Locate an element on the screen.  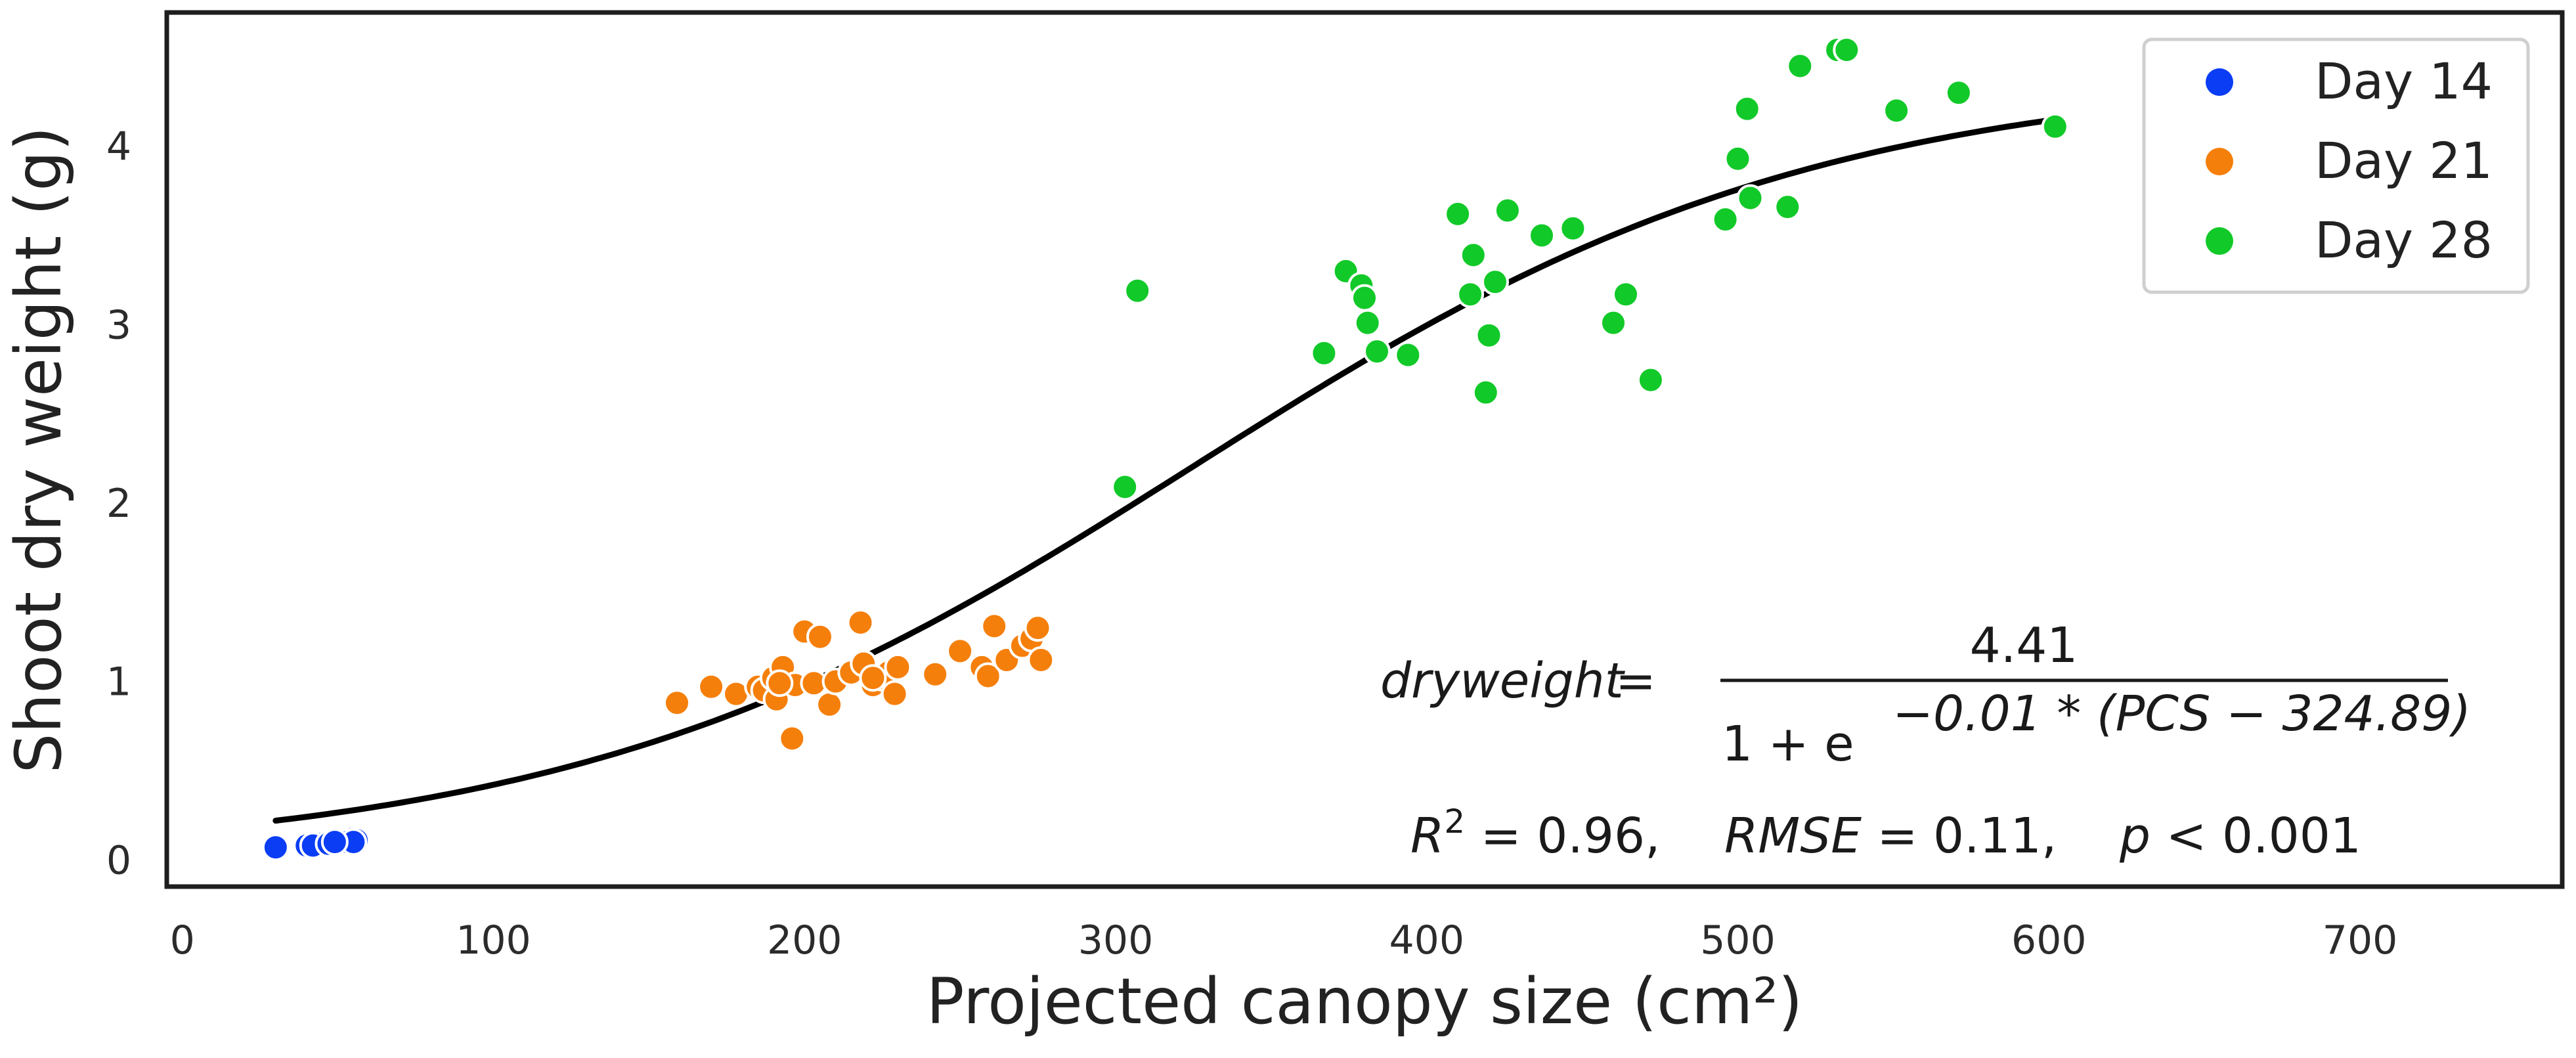
equation-equals: = is located at coordinates (1635, 681).